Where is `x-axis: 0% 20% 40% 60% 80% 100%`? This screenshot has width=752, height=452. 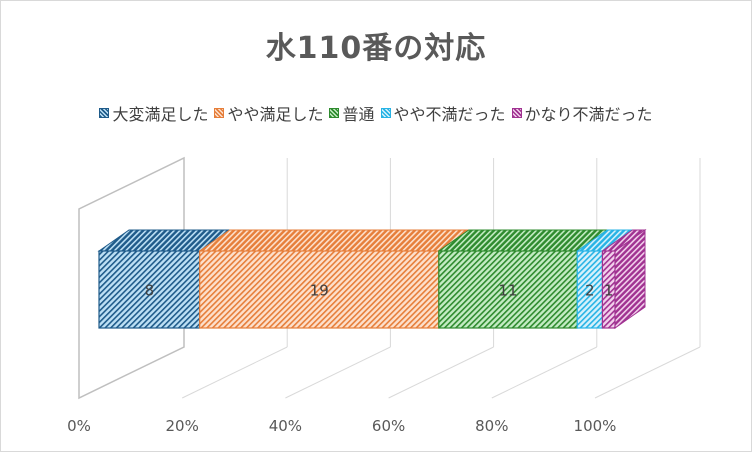
x-axis: 0% 20% 40% 60% 80% 100% is located at coordinates (341, 426).